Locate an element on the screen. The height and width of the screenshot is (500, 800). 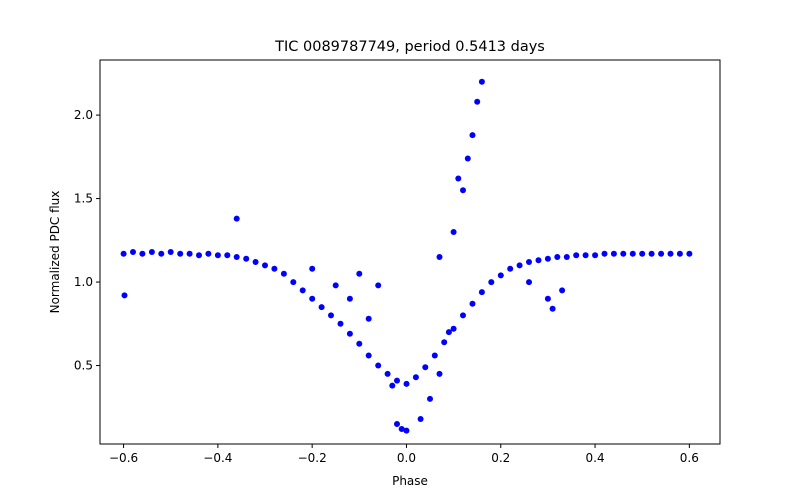
x-axis-label: Phase is located at coordinates (410, 481).